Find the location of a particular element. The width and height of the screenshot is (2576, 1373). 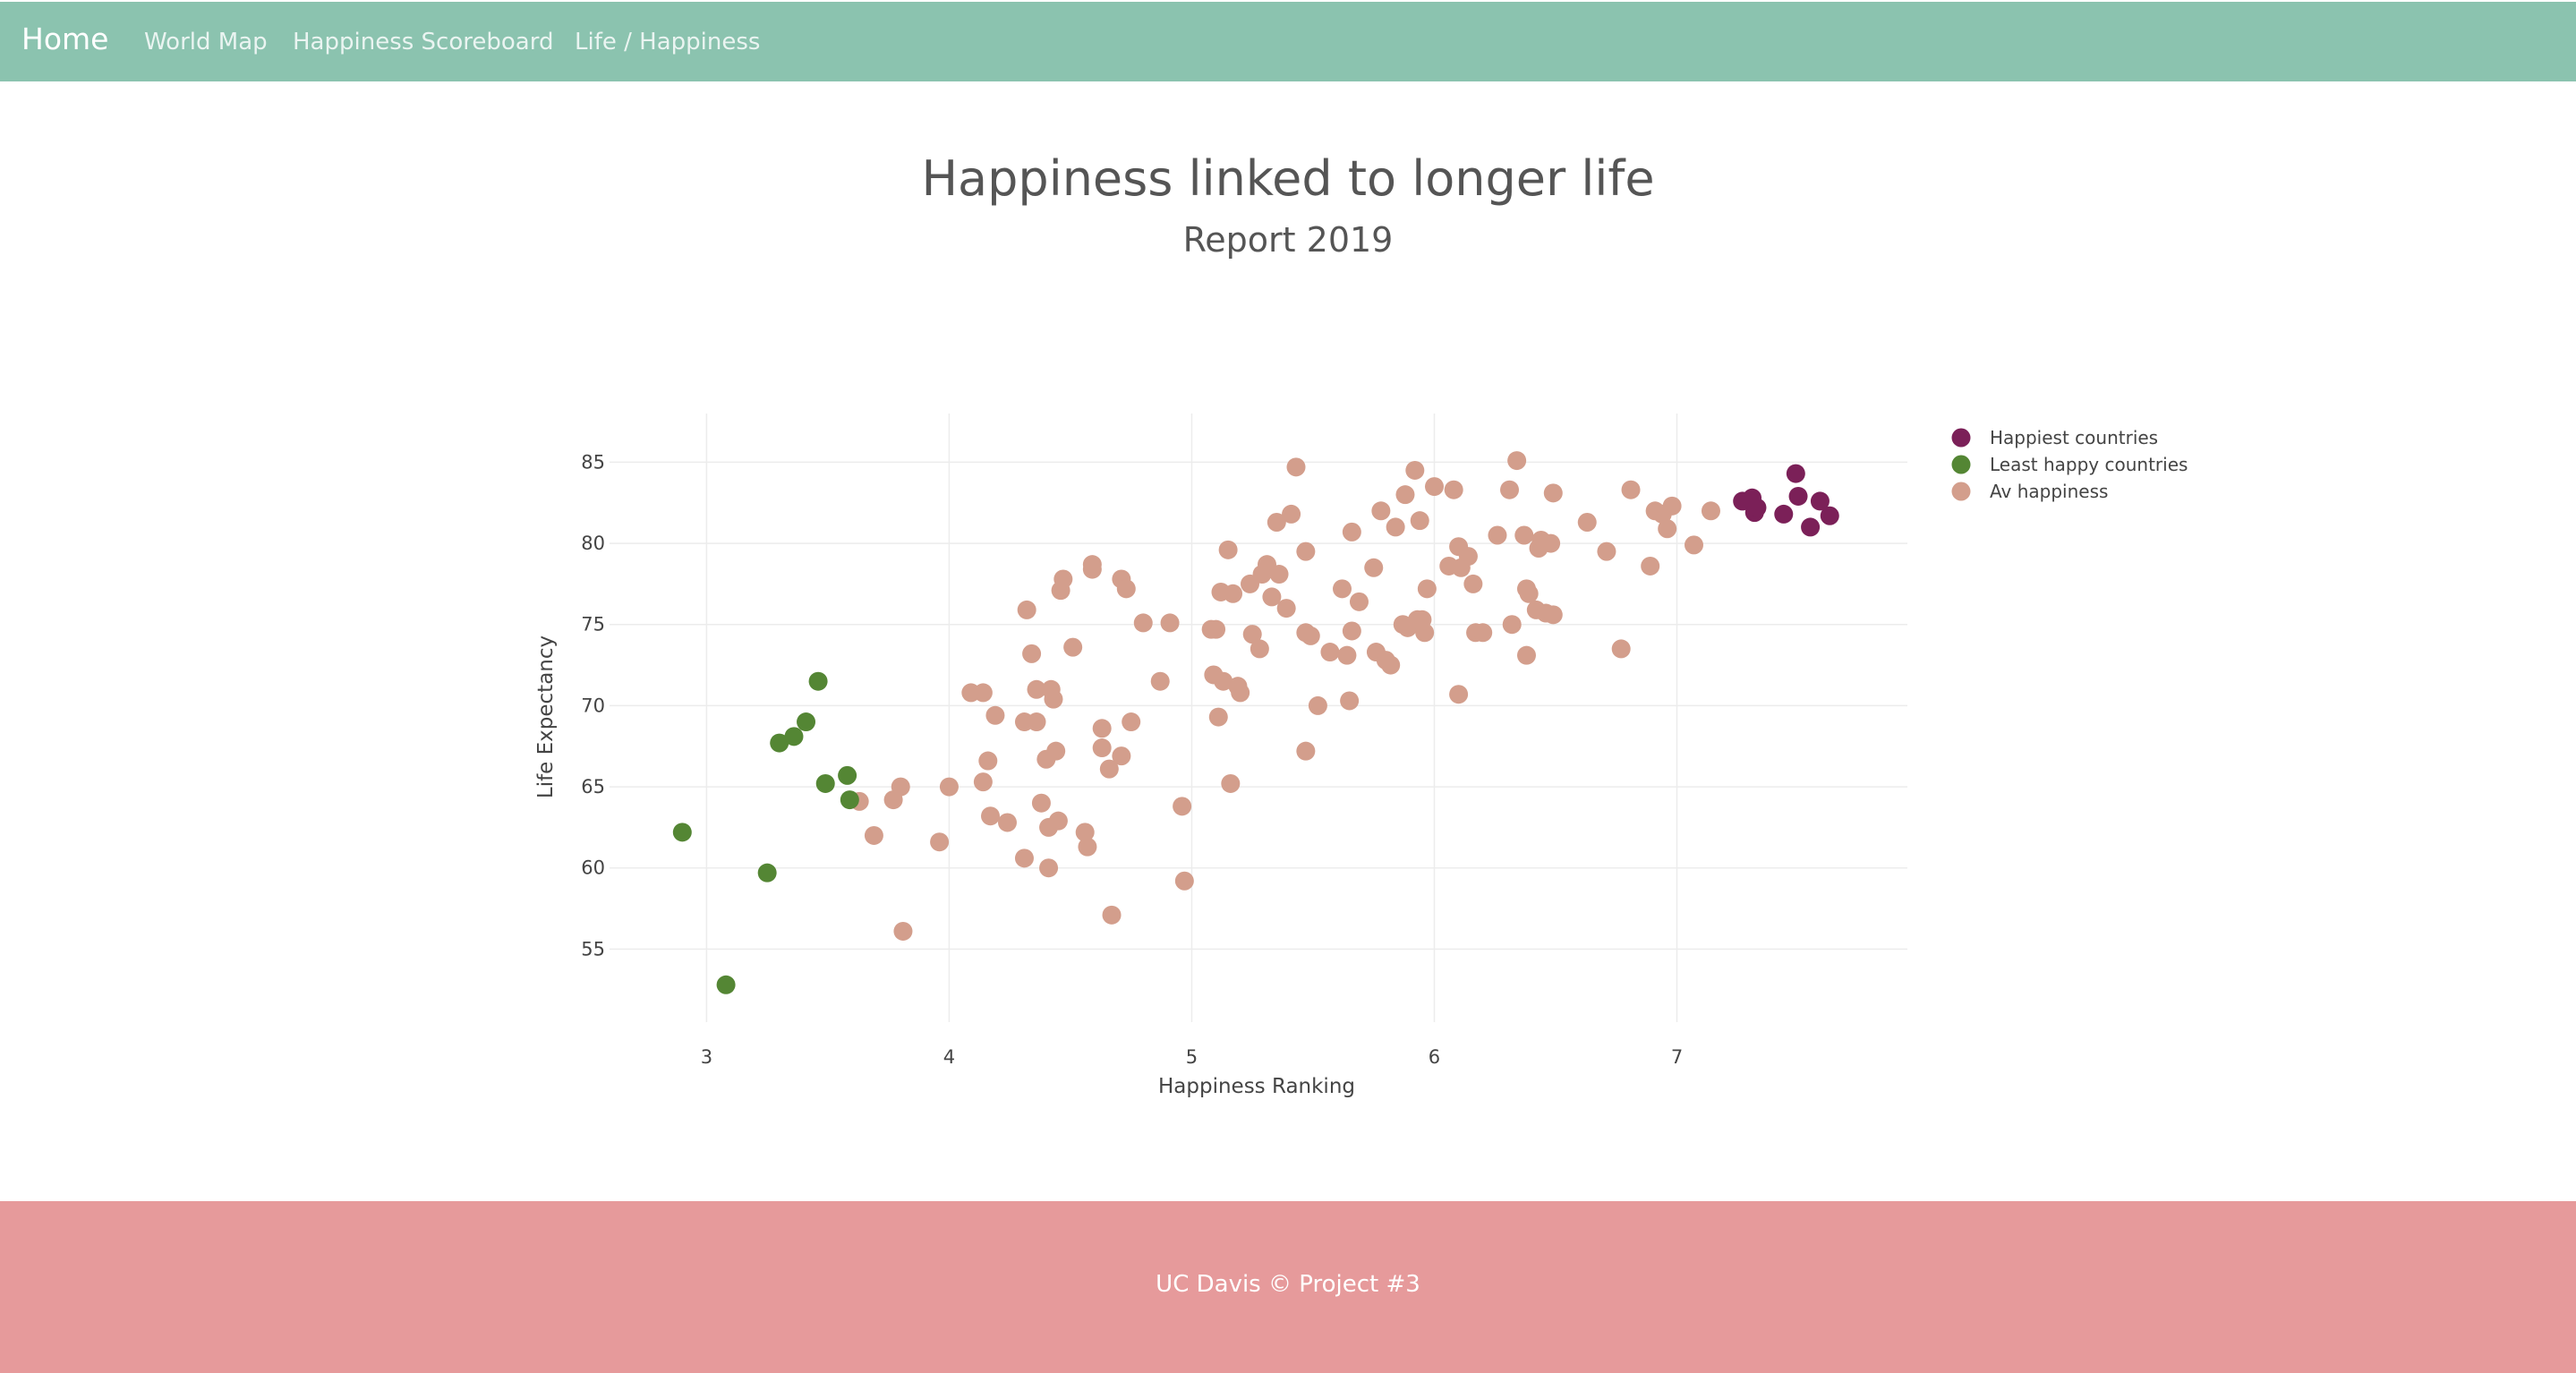

nav-happiness-scoreboard-link: Happiness Scoreboard is located at coordinates (423, 42).